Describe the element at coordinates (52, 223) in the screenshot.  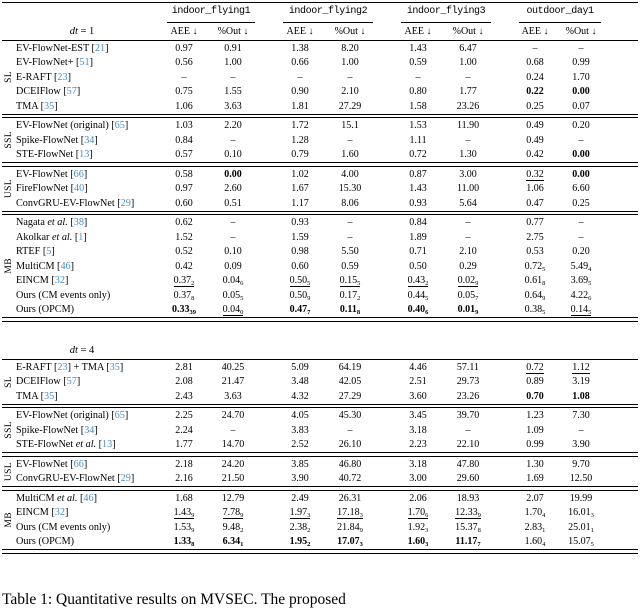
I see `method-label: Nagata et al. [38]` at that location.